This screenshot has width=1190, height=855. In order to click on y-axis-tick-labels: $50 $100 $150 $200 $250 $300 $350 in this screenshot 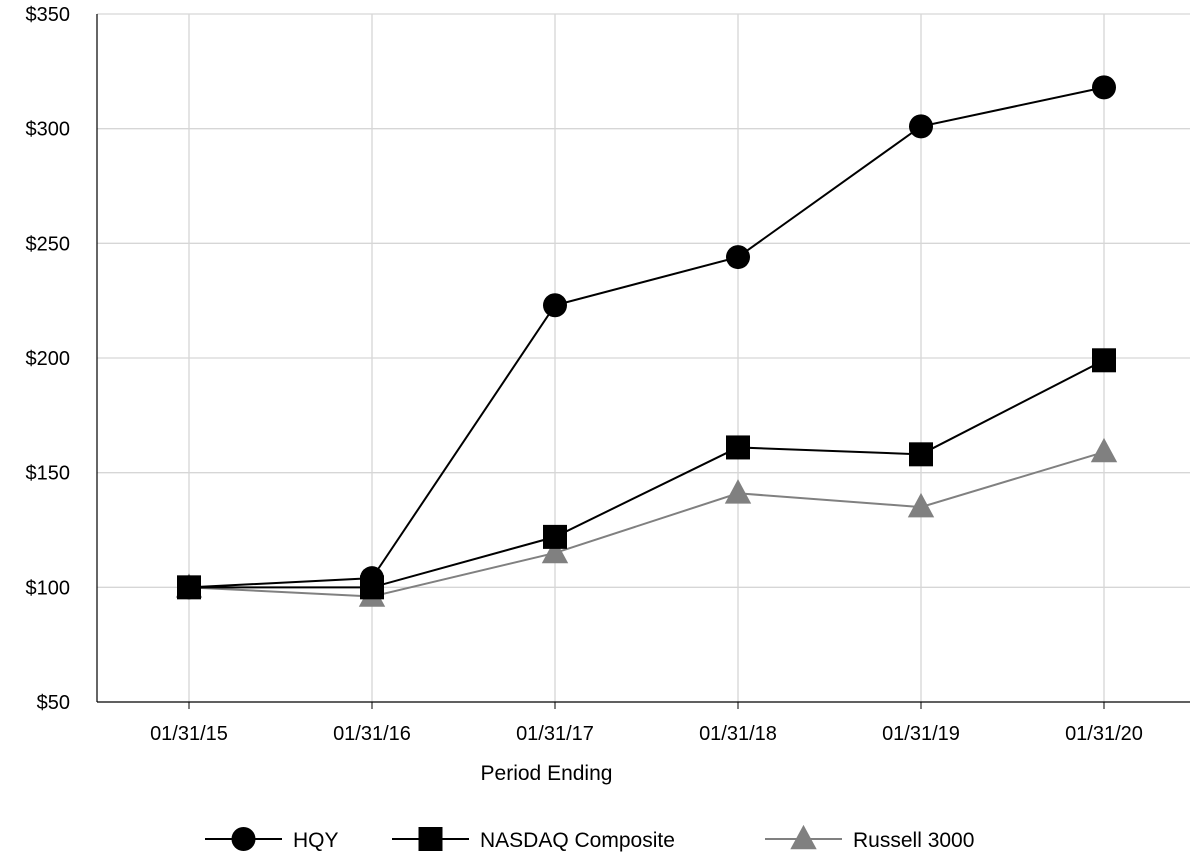, I will do `click(48, 359)`.